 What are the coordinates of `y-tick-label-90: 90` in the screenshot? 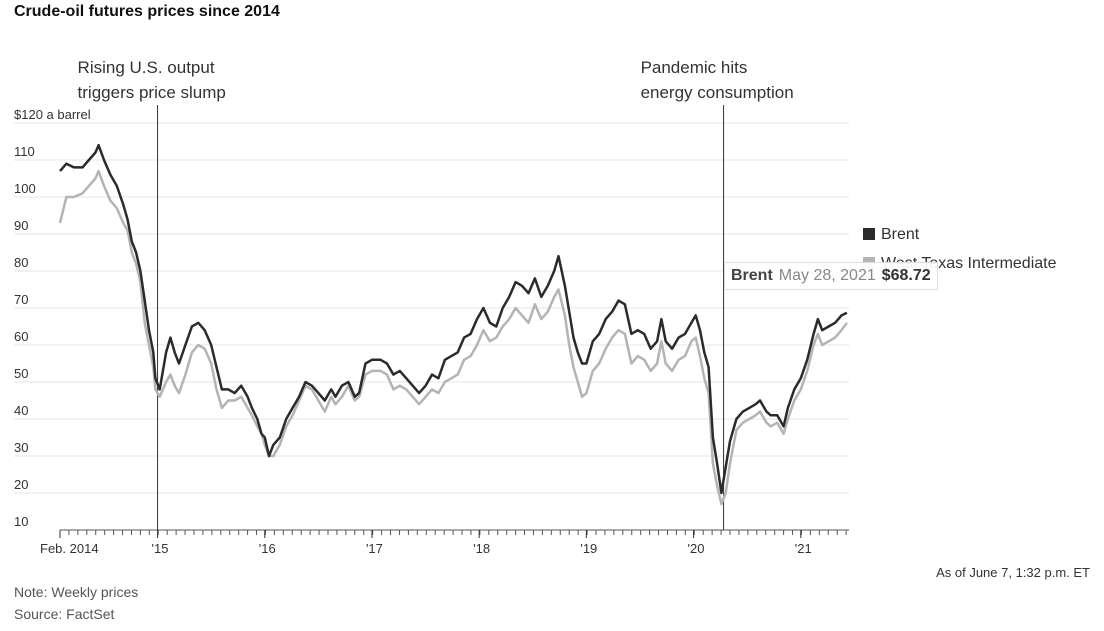 It's located at (21, 225).